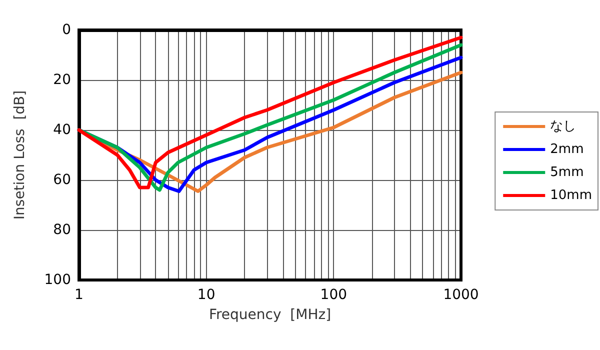 The width and height of the screenshot is (600, 350). I want to click on x-tick-label: 1, so click(79, 295).